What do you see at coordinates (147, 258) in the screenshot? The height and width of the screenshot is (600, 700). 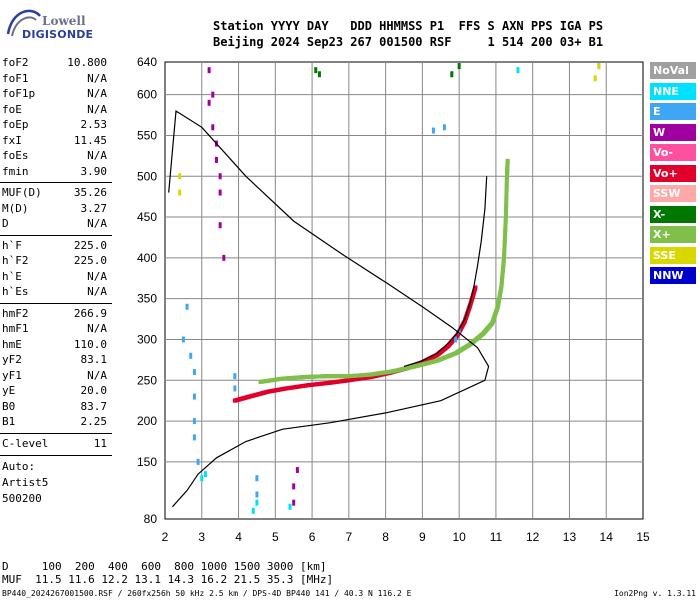 I see `y-tick-label: 400` at bounding box center [147, 258].